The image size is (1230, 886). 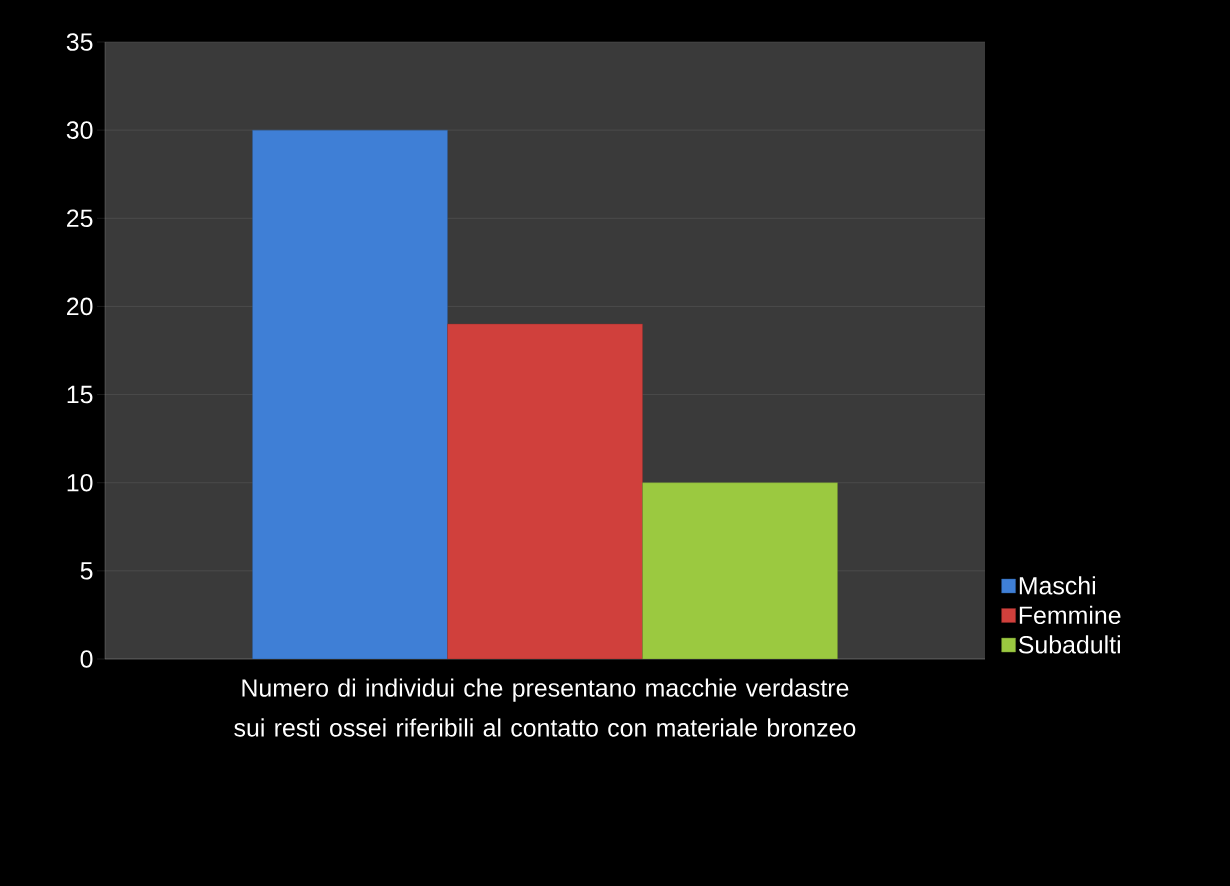 I want to click on y-tick-label: 15, so click(x=80, y=394).